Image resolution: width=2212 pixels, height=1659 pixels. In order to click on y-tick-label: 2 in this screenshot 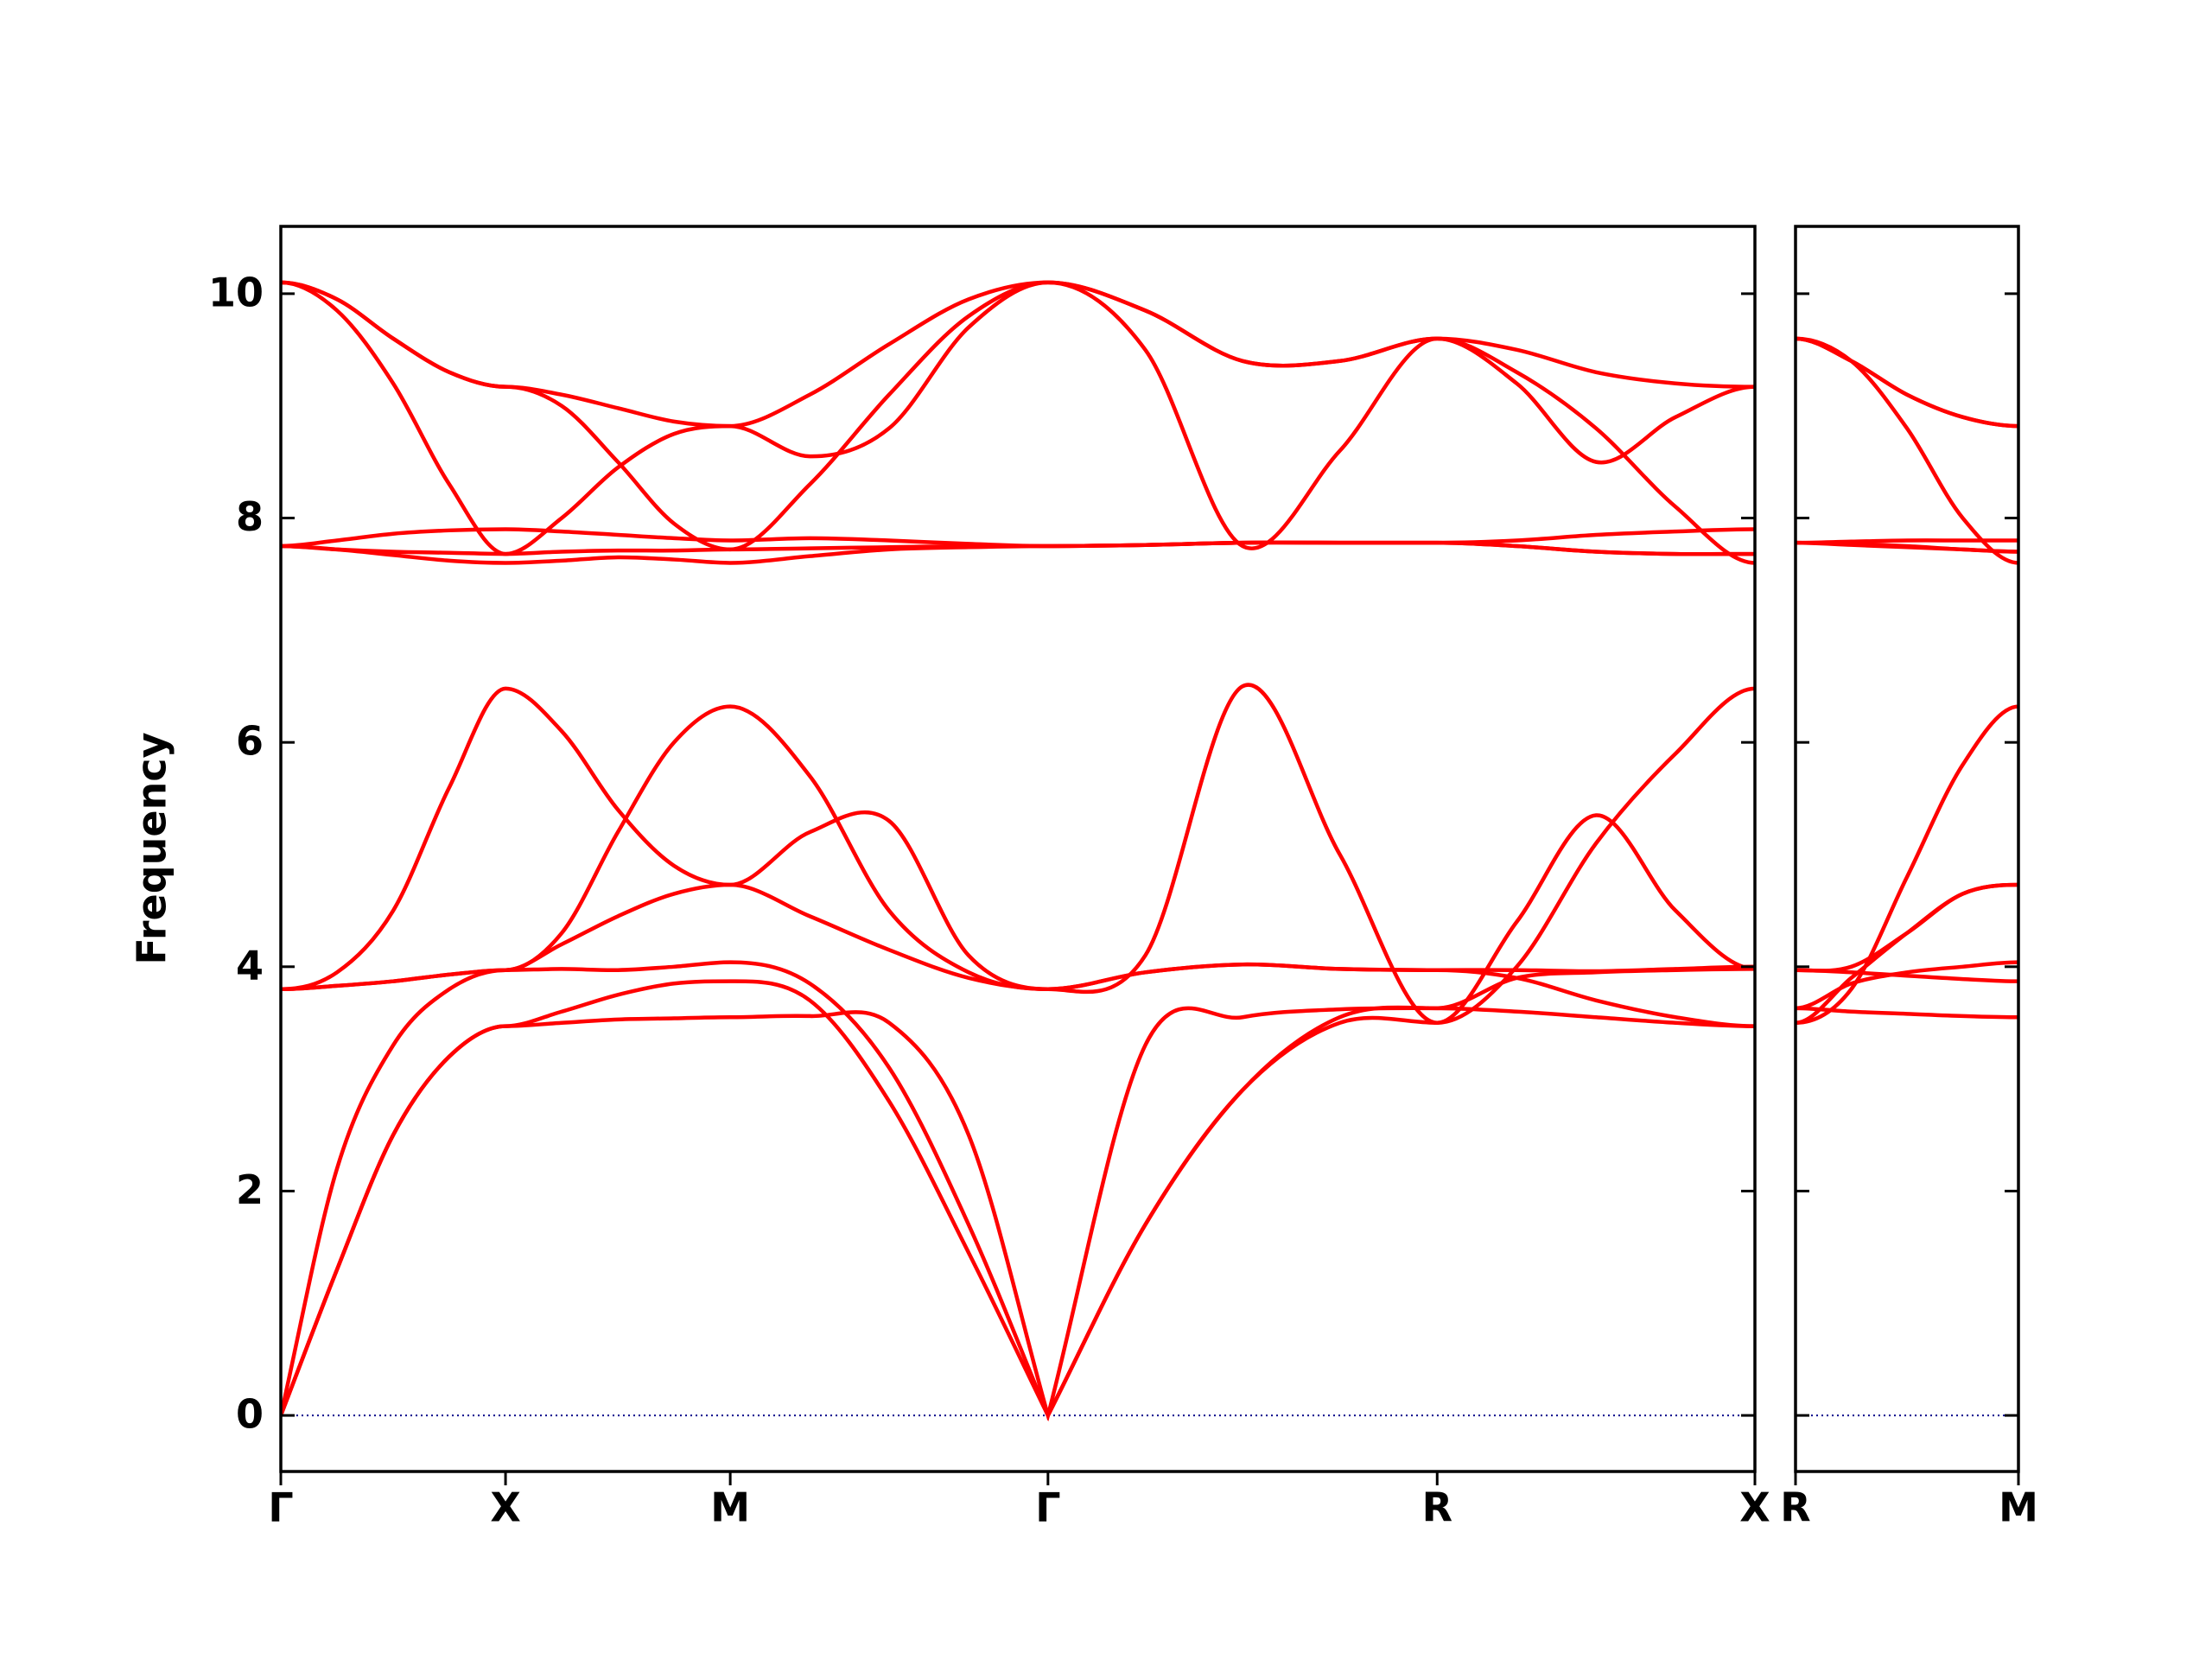, I will do `click(250, 1189)`.